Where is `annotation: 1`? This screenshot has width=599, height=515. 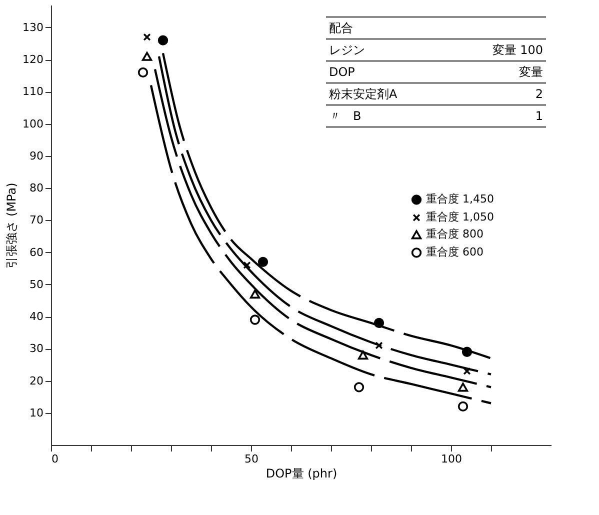 annotation: 1 is located at coordinates (539, 116).